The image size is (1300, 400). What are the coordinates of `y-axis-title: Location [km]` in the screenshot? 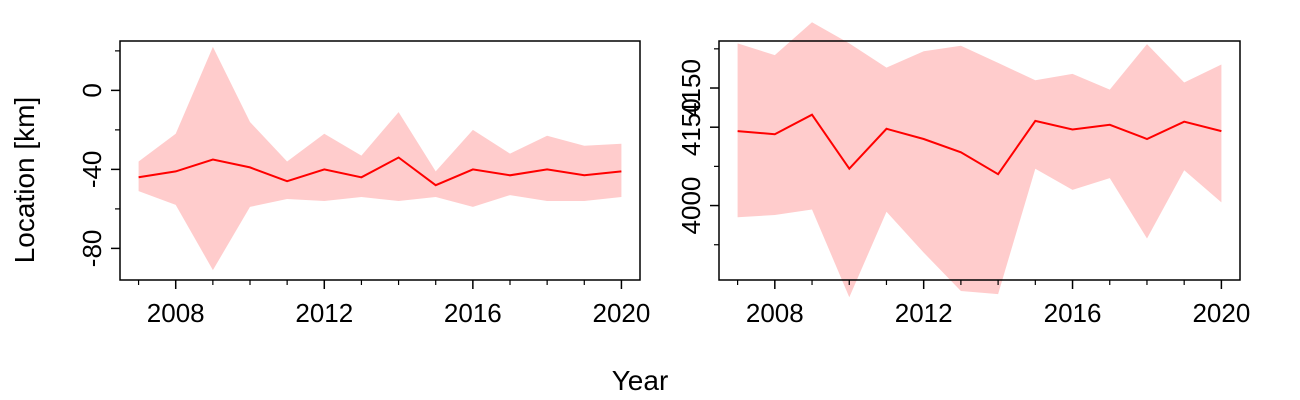 It's located at (24, 180).